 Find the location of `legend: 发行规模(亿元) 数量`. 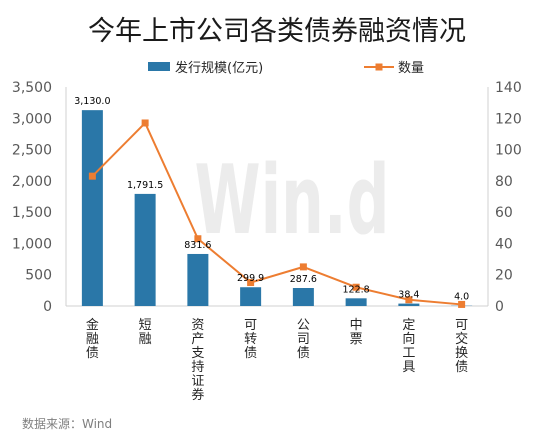

legend: 发行规模(亿元) 数量 is located at coordinates (286, 68).